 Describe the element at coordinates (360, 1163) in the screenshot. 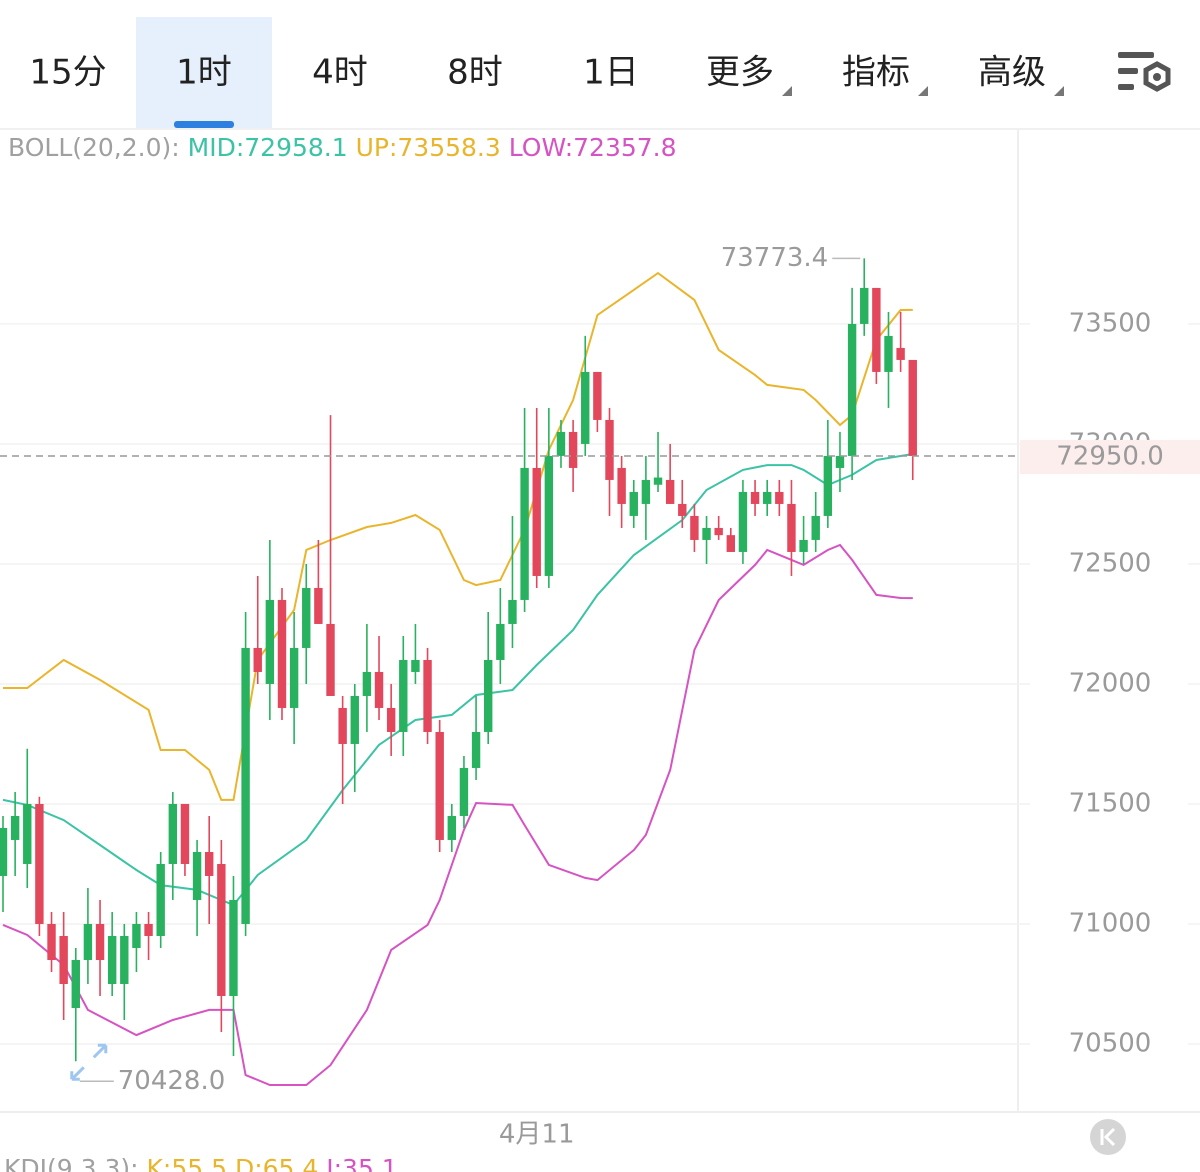

I see `footer-j: J:35.1` at that location.